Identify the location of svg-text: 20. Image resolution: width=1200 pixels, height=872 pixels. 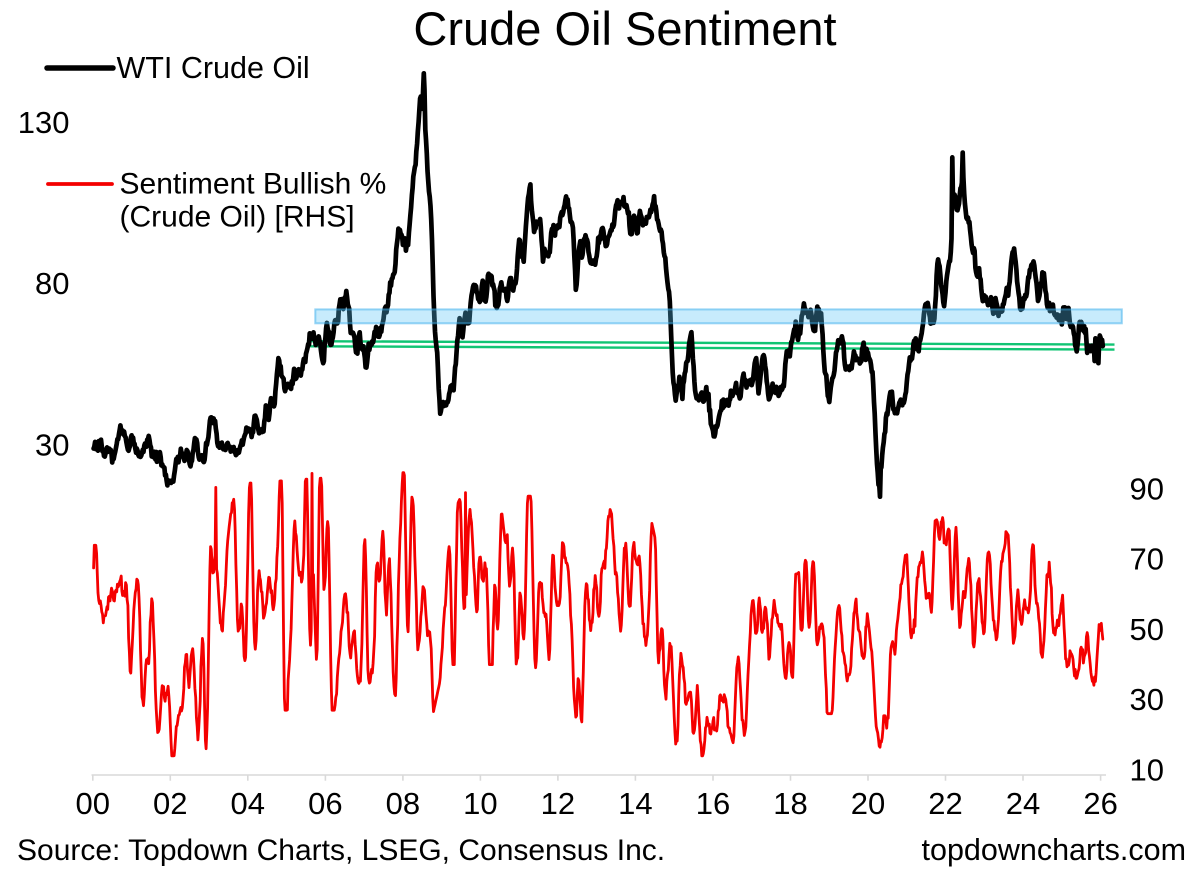
(868, 803).